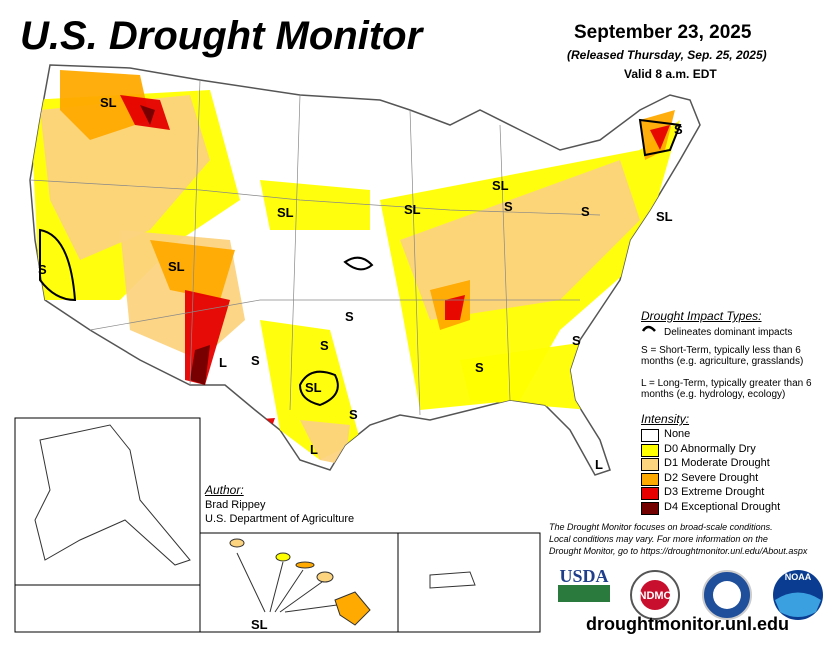  Describe the element at coordinates (727, 595) in the screenshot. I see `doc-logo-inner` at that location.